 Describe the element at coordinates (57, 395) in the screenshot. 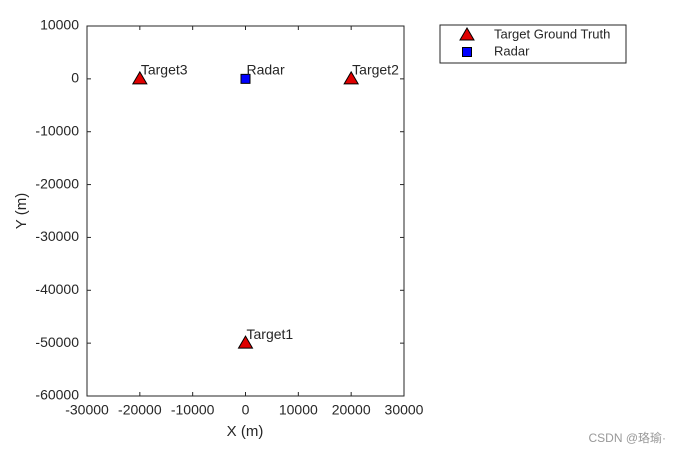

I see `y-tick-label: -60000` at that location.